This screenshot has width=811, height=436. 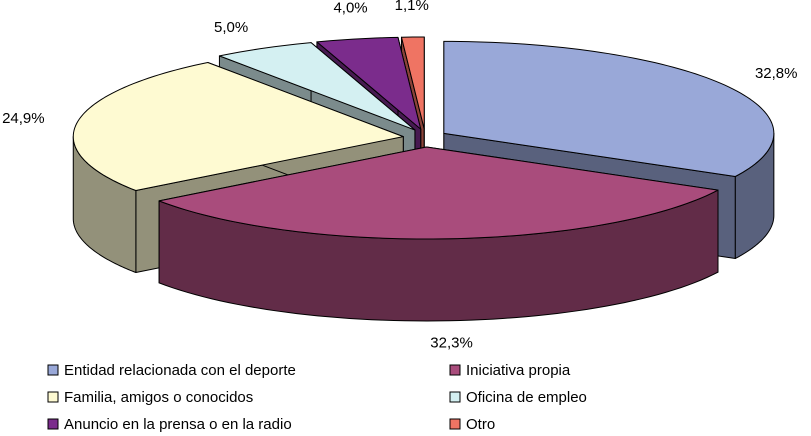 I want to click on value-label: 32,8%, so click(x=776, y=73).